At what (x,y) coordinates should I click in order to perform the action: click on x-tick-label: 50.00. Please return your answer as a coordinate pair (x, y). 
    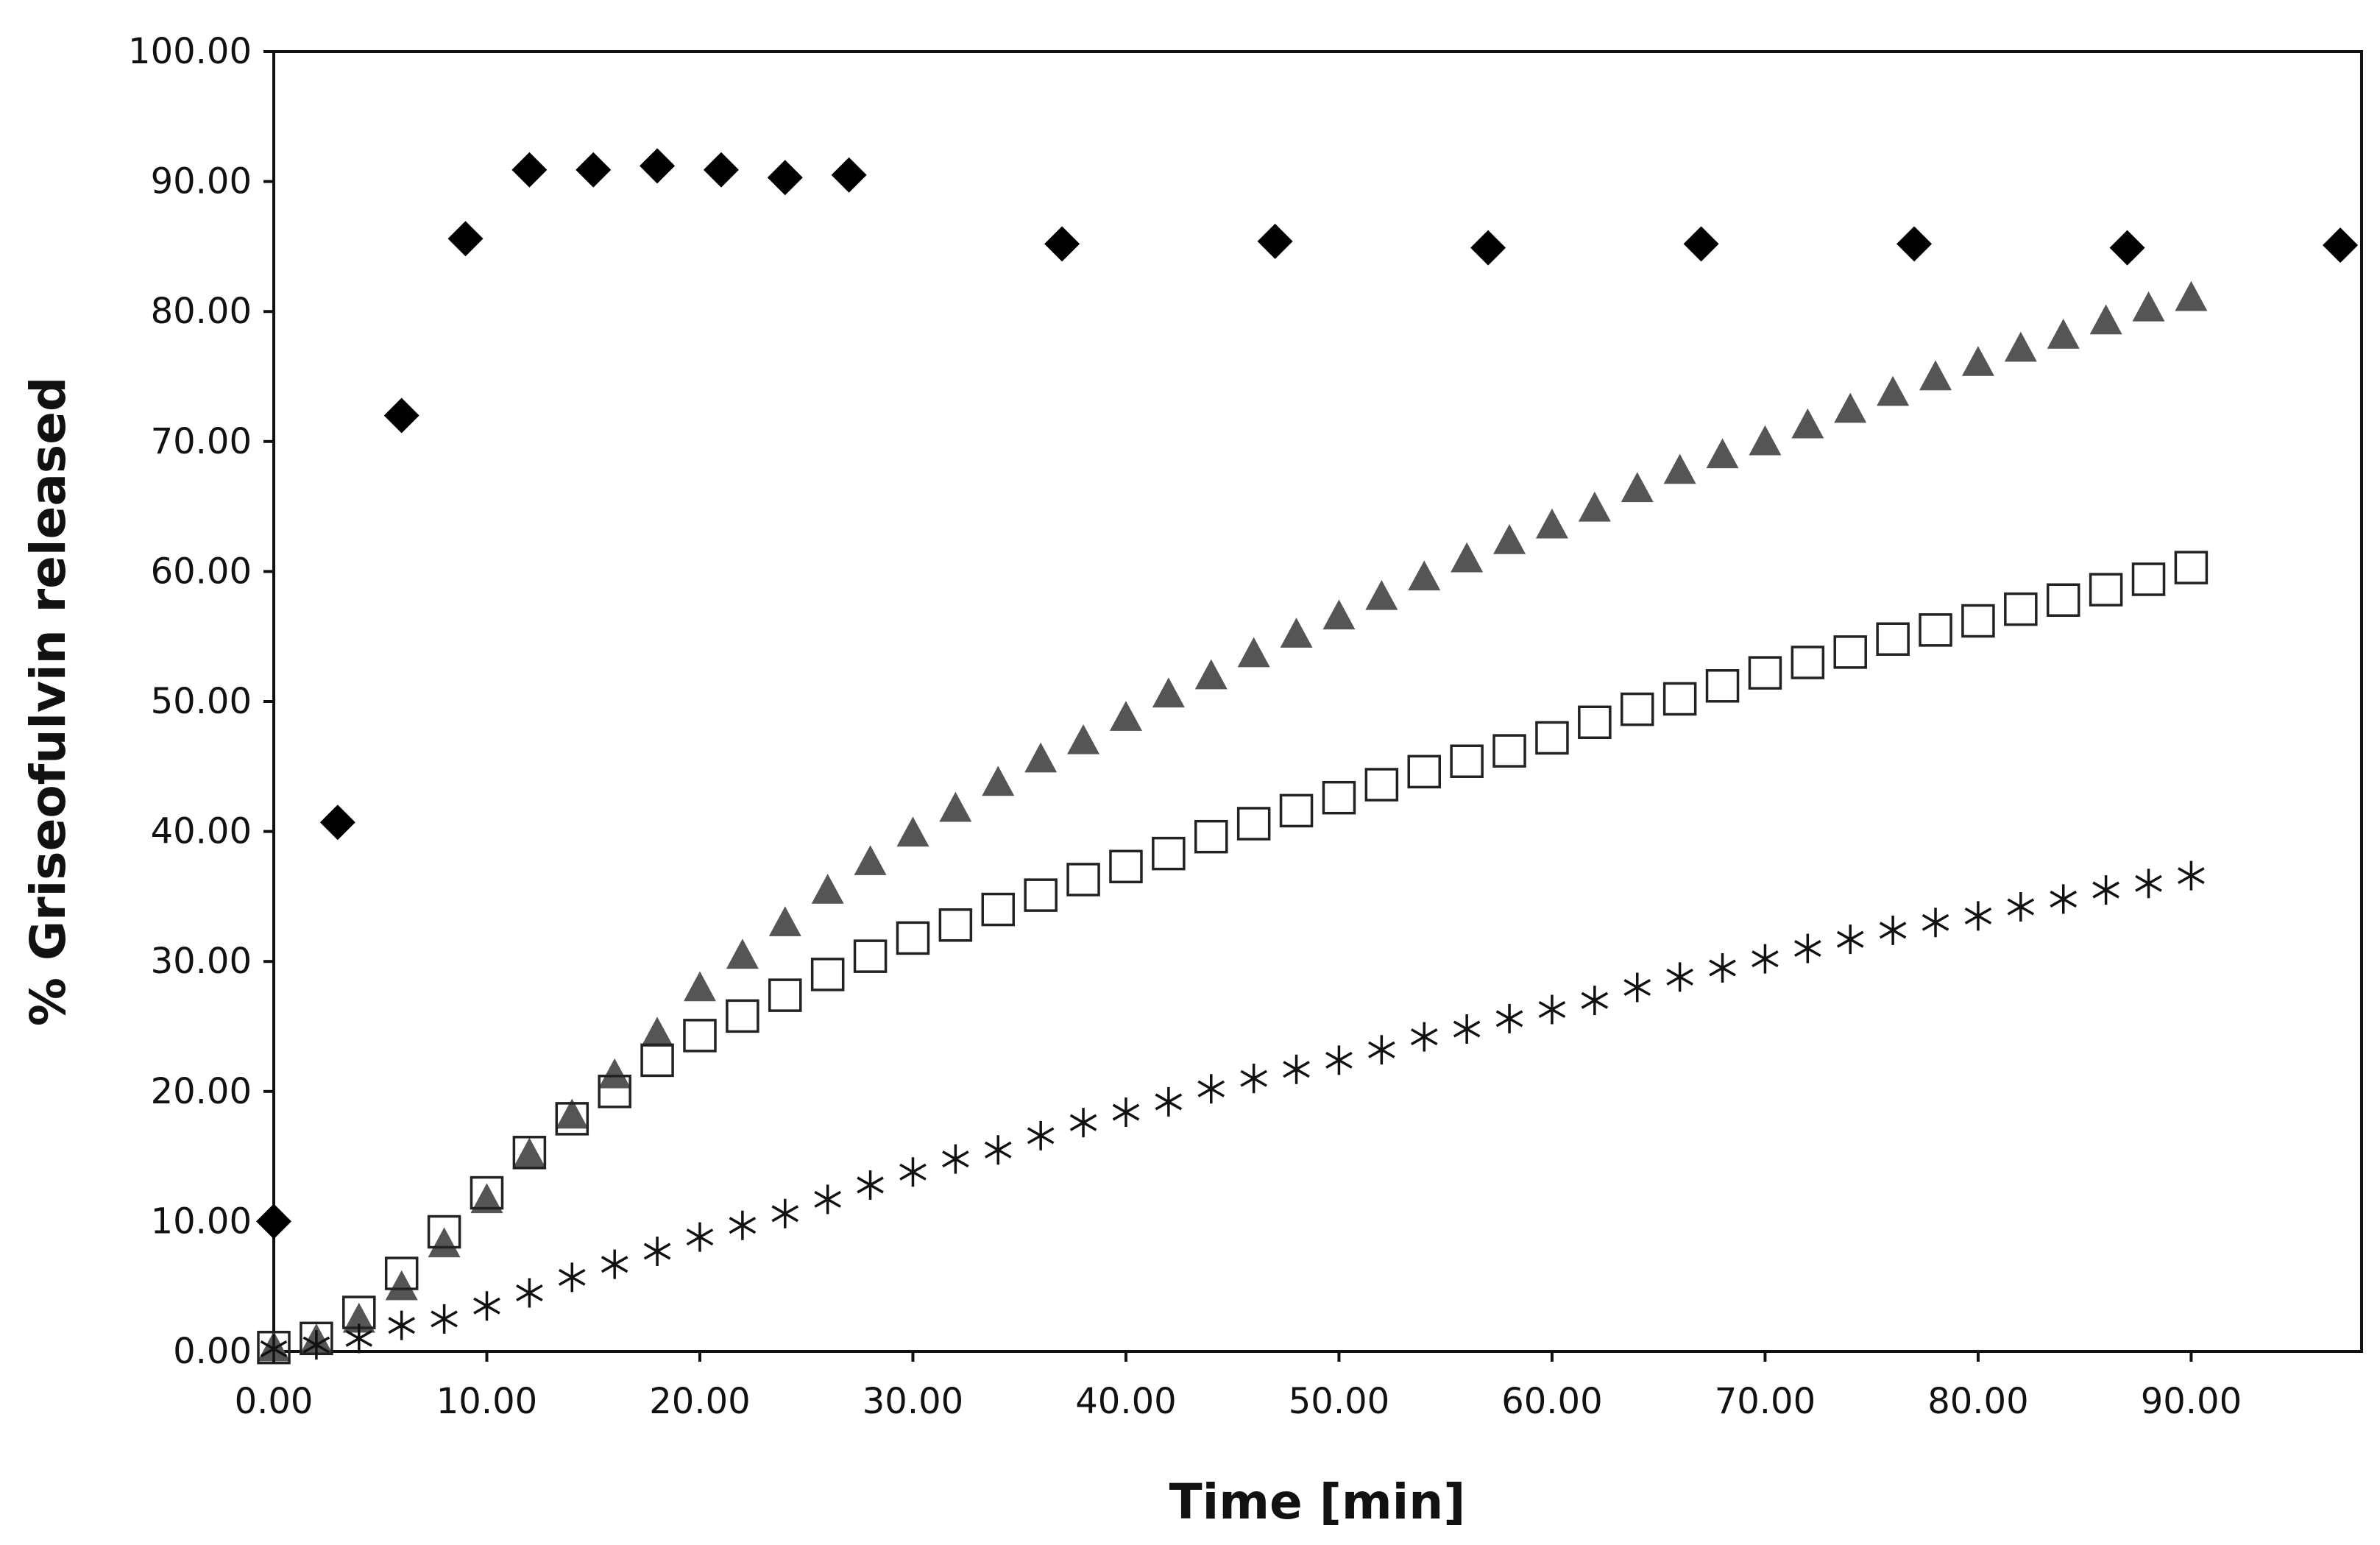
    Looking at the image, I should click on (1339, 1401).